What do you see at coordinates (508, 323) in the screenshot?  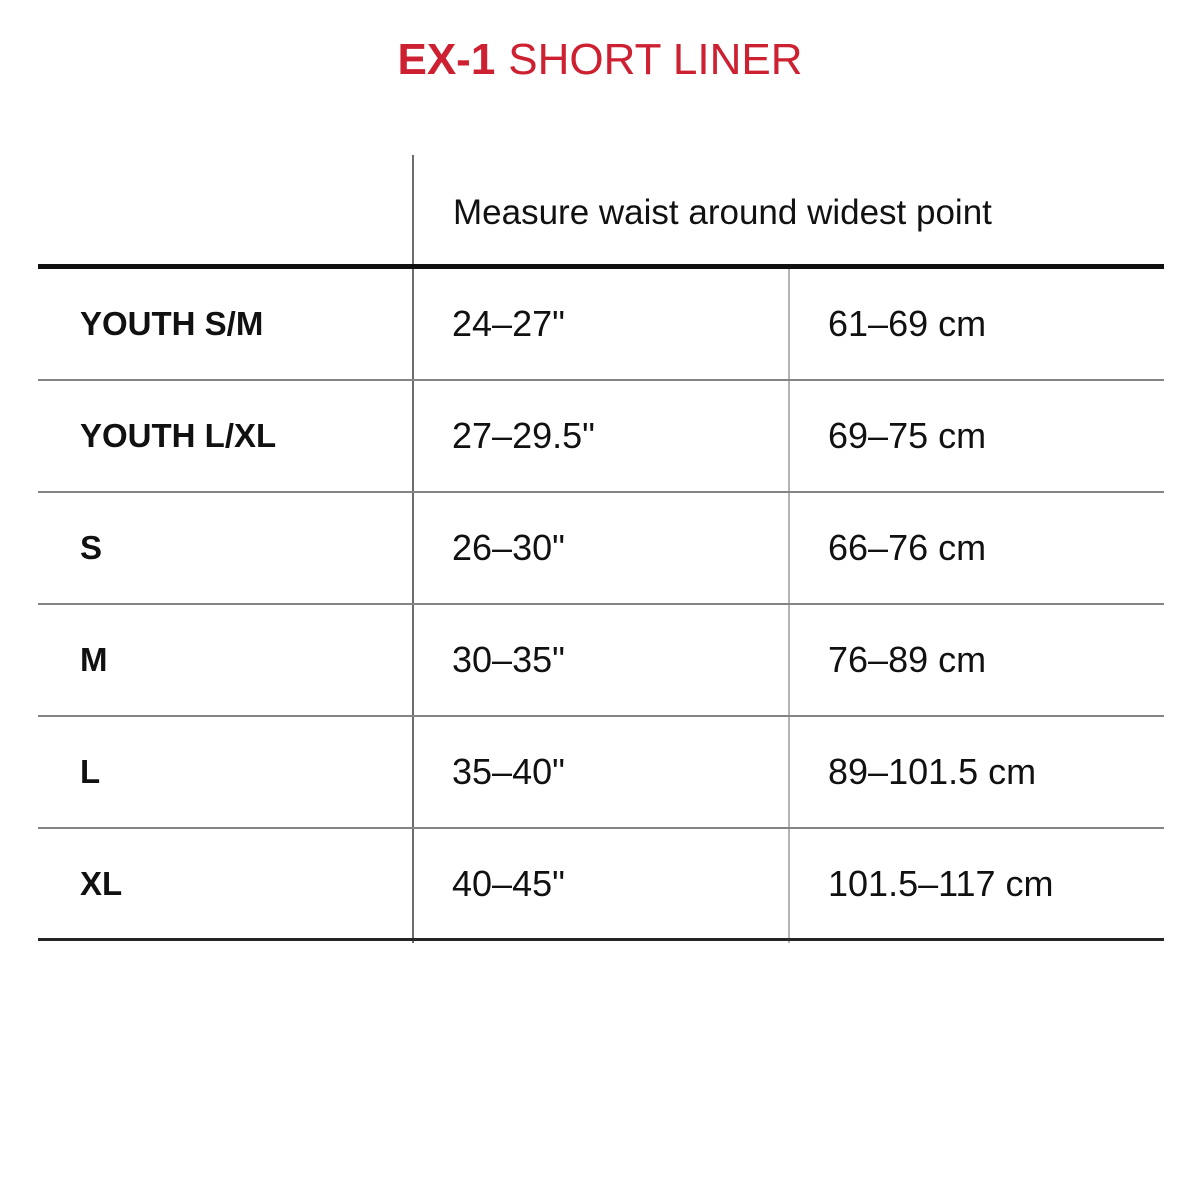 I see `waist-inches-value: 24–27"` at bounding box center [508, 323].